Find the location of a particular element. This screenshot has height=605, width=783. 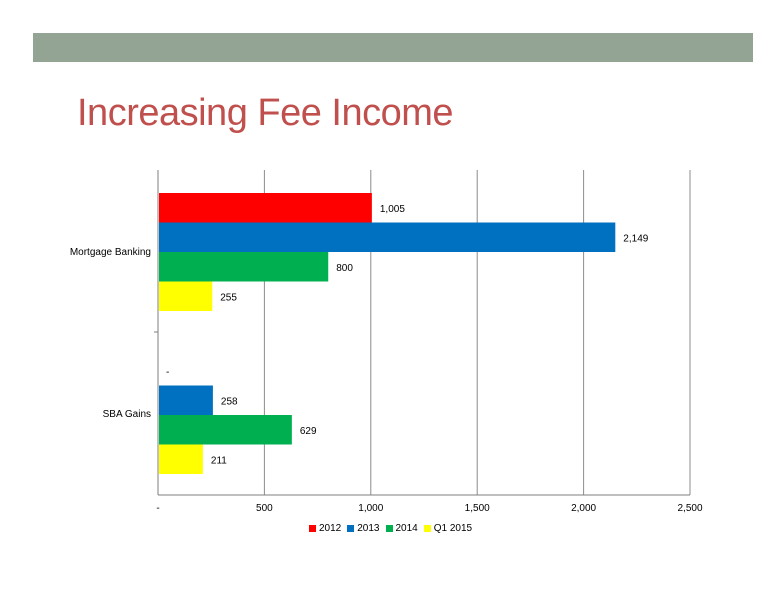

x-tick-label: - is located at coordinates (157, 508).